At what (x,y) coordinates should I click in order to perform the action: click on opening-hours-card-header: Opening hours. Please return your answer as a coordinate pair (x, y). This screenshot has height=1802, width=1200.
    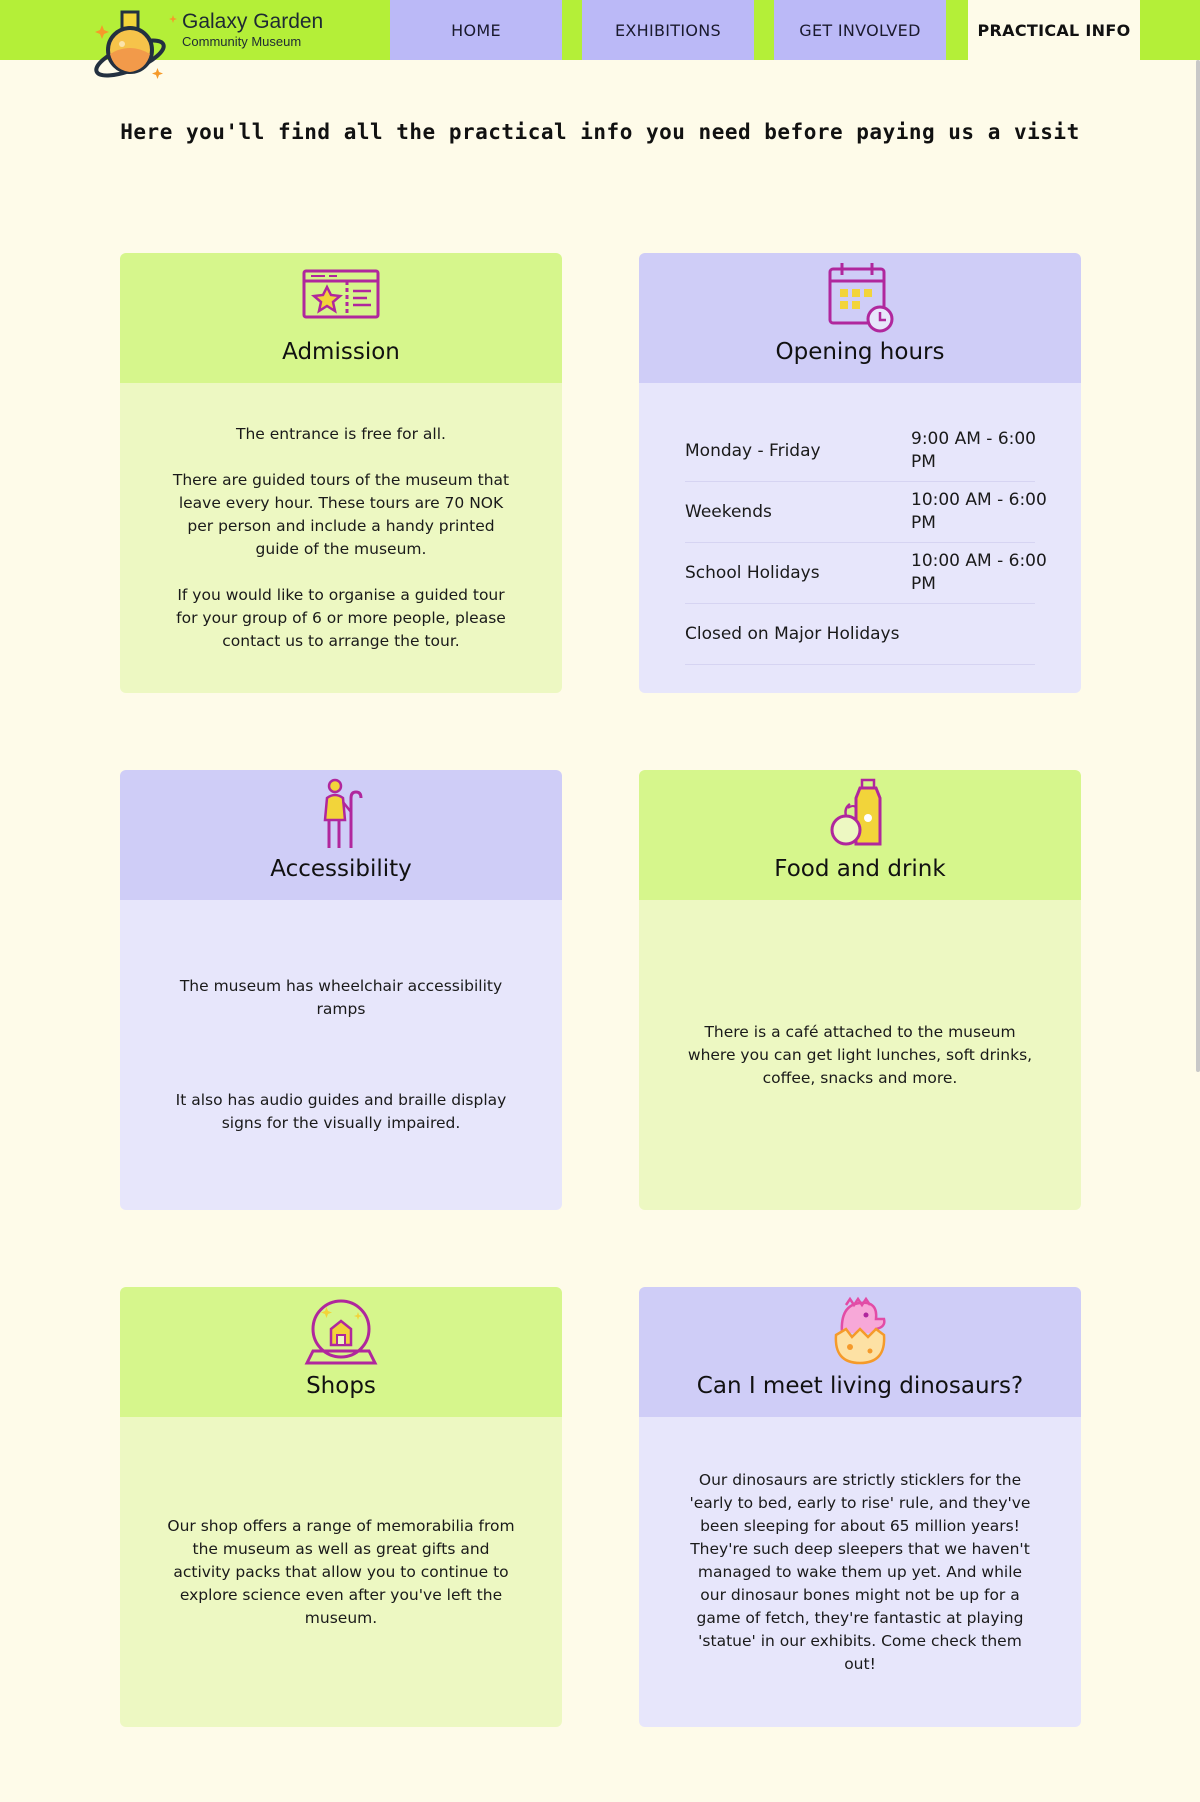
    Looking at the image, I should click on (860, 318).